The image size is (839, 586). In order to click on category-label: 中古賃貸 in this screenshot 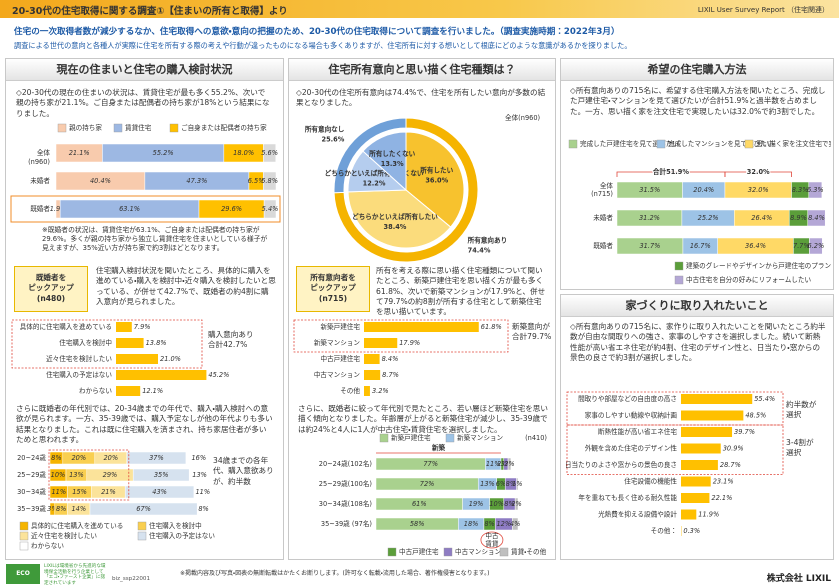, I will do `click(492, 539)`.